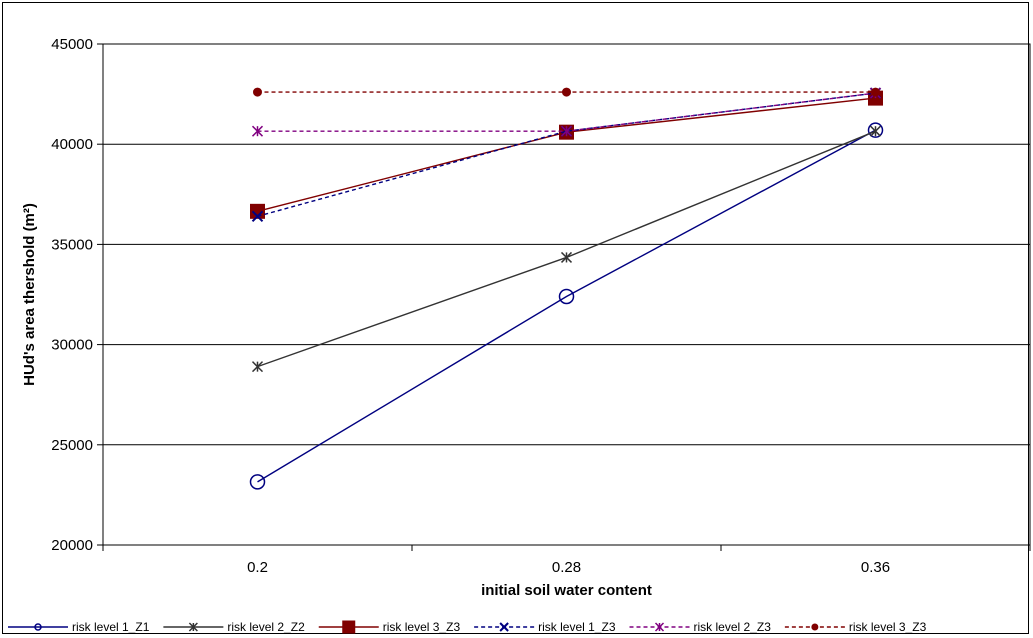 Image resolution: width=1033 pixels, height=638 pixels. I want to click on legend-item: risk level 2_Z2, so click(234, 627).